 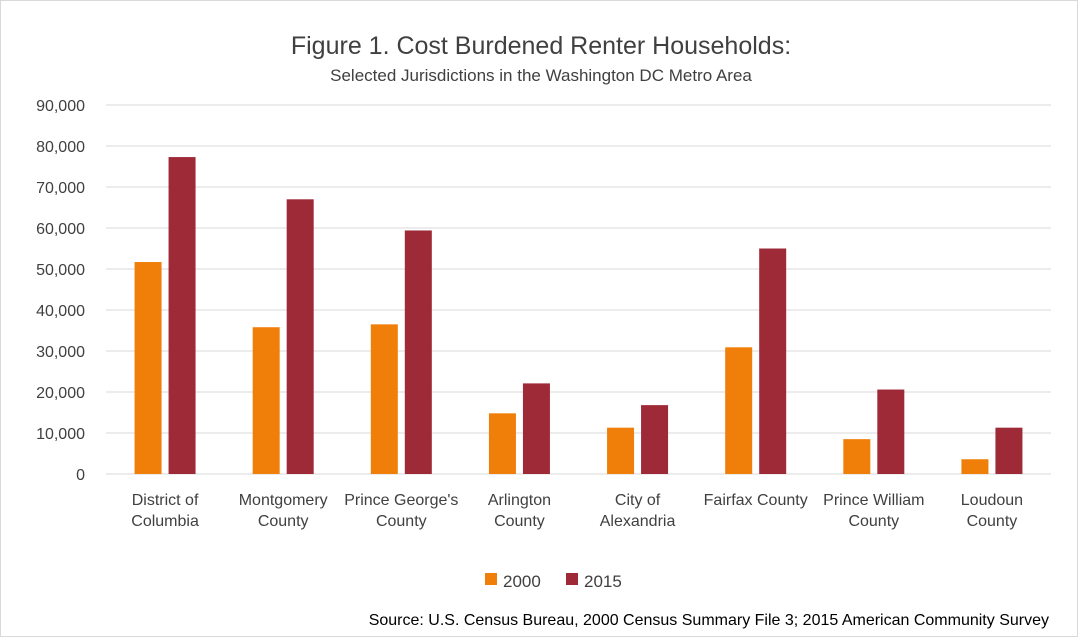 What do you see at coordinates (283, 500) in the screenshot?
I see `x-tick-label-line: Montgomery` at bounding box center [283, 500].